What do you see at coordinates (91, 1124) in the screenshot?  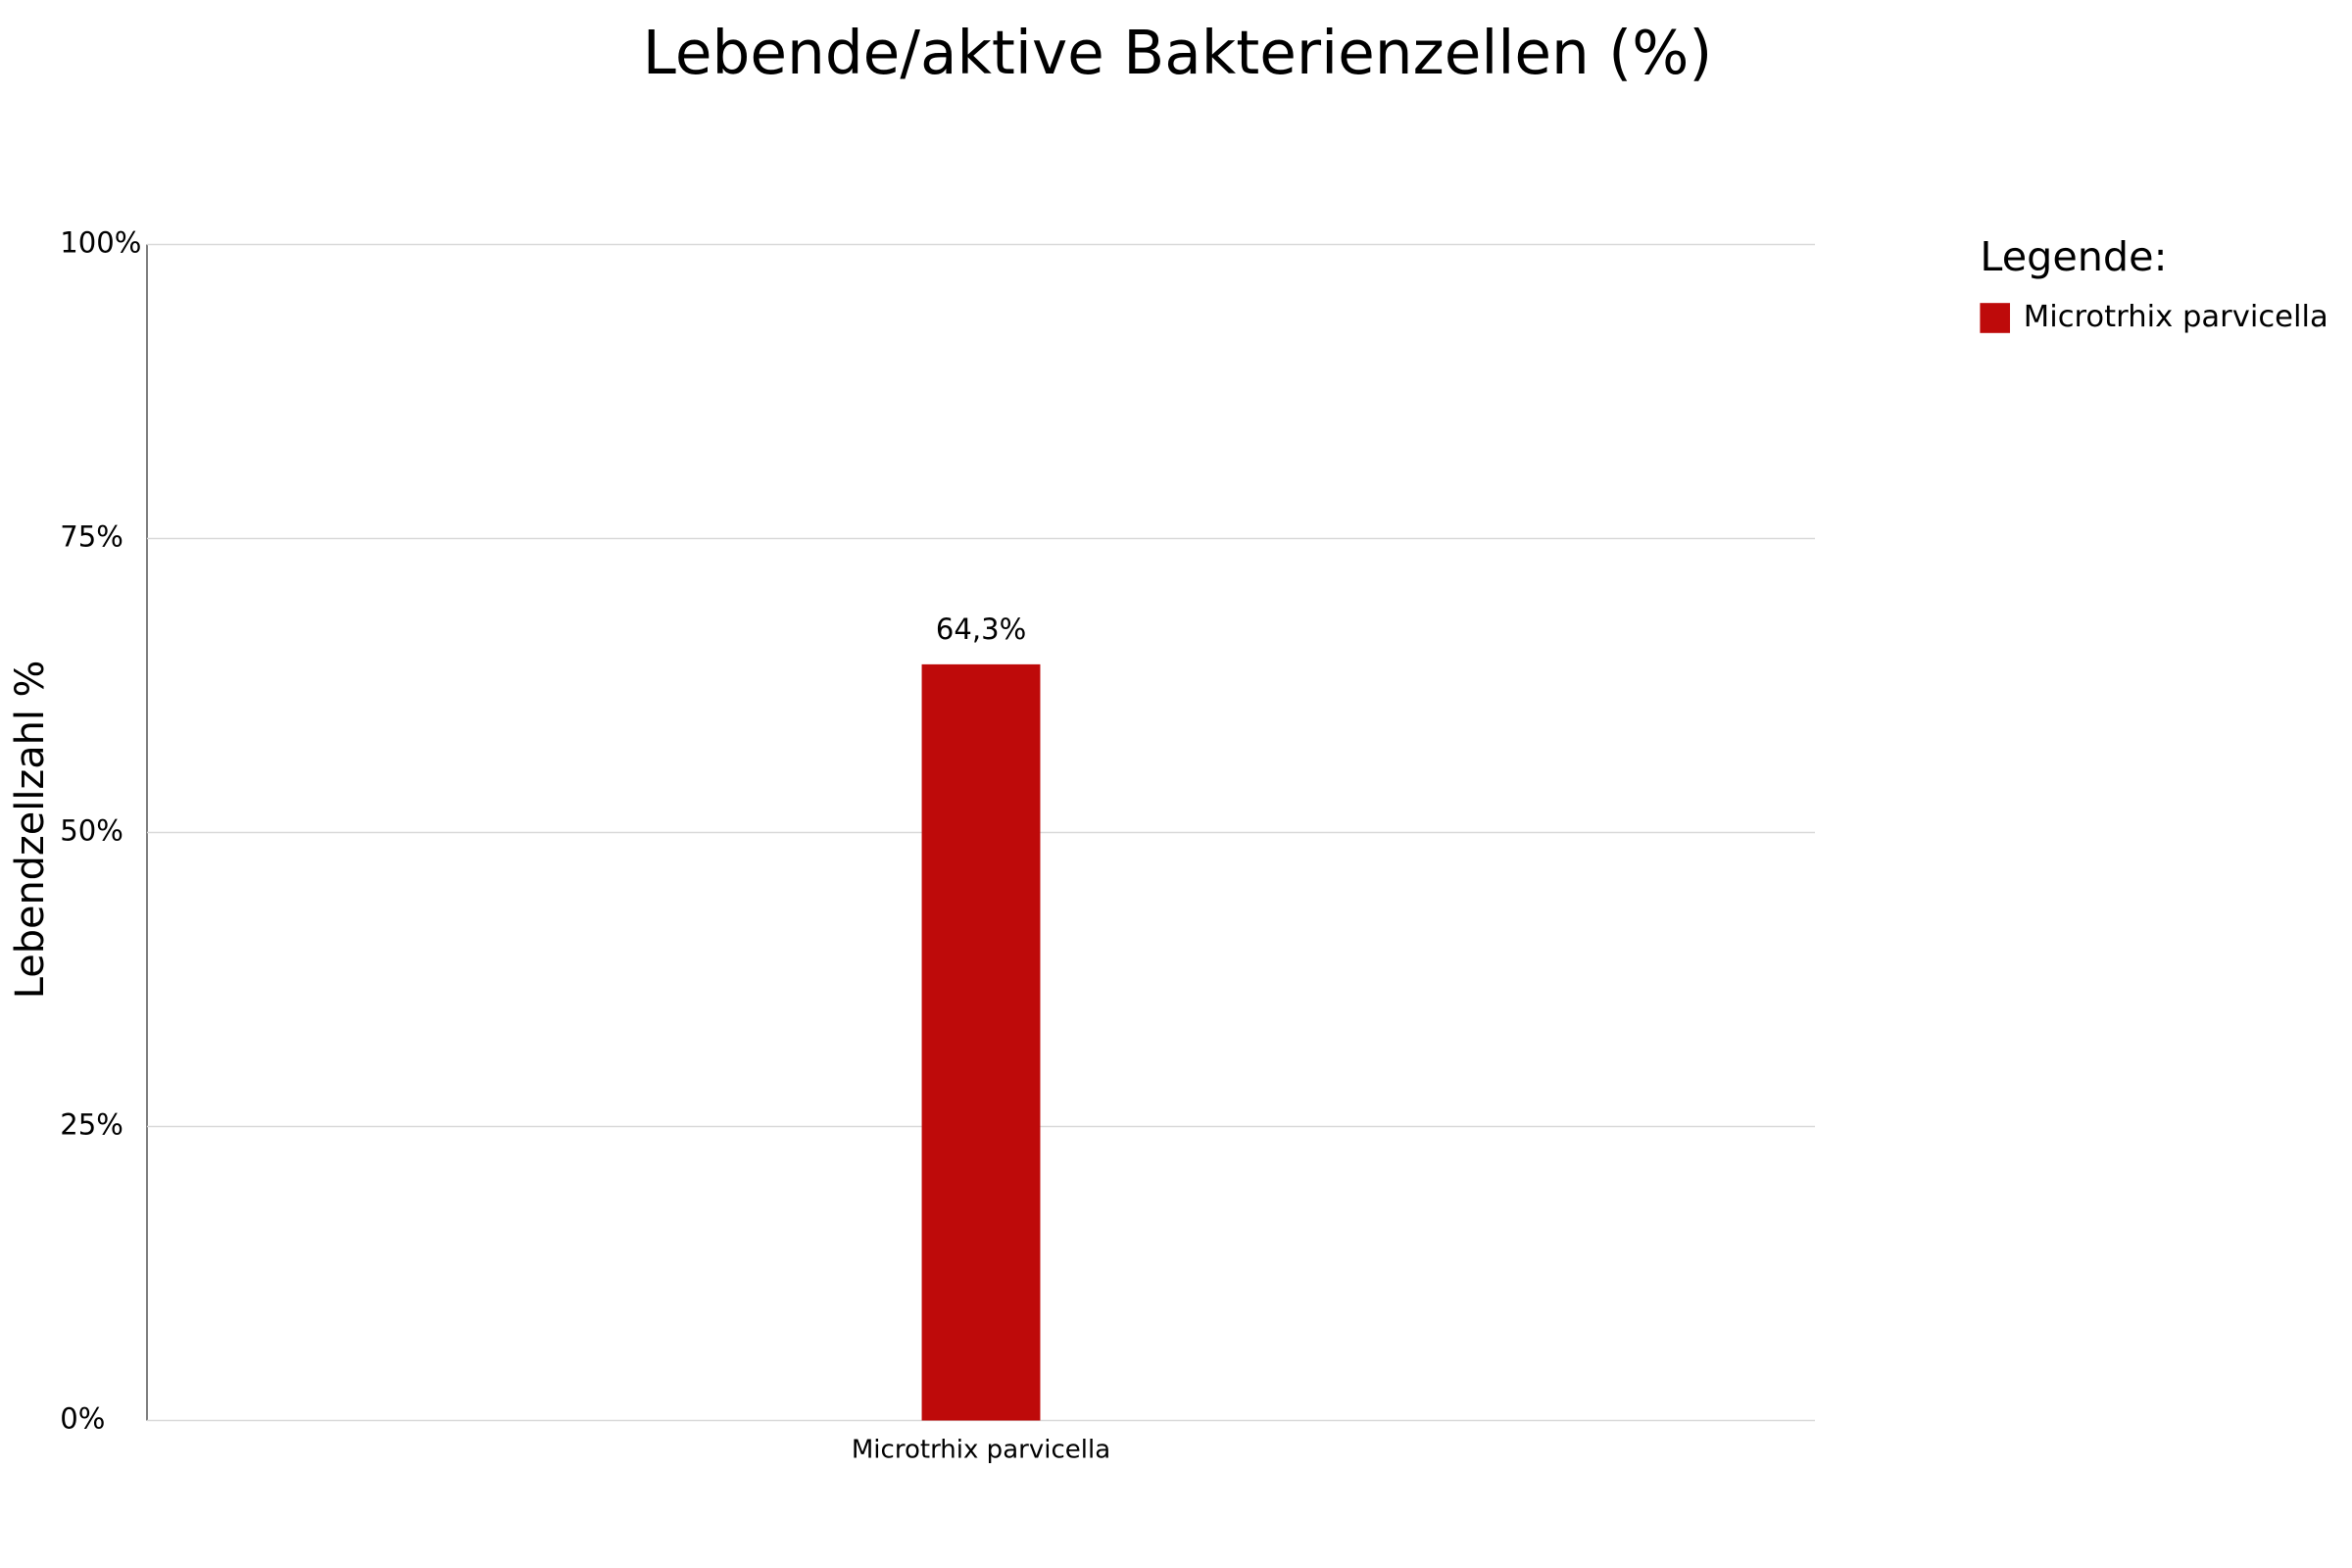 I see `y-tick-label: 25%` at bounding box center [91, 1124].